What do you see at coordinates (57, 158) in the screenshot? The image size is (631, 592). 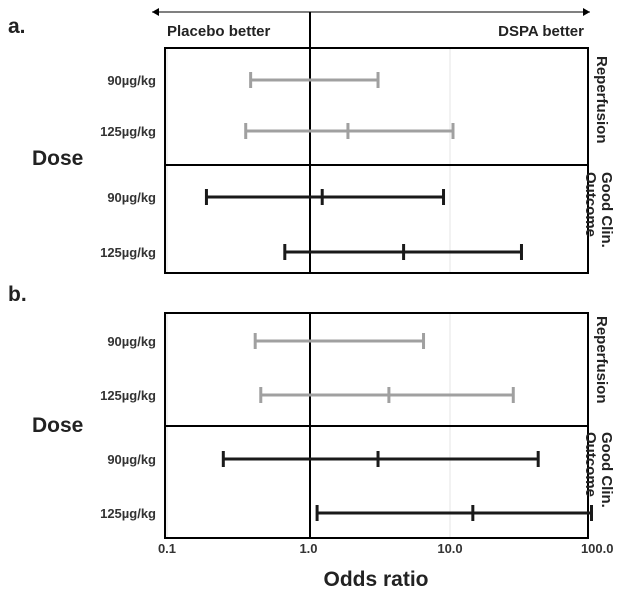 I see `panel-a-dose-label: Dose` at bounding box center [57, 158].